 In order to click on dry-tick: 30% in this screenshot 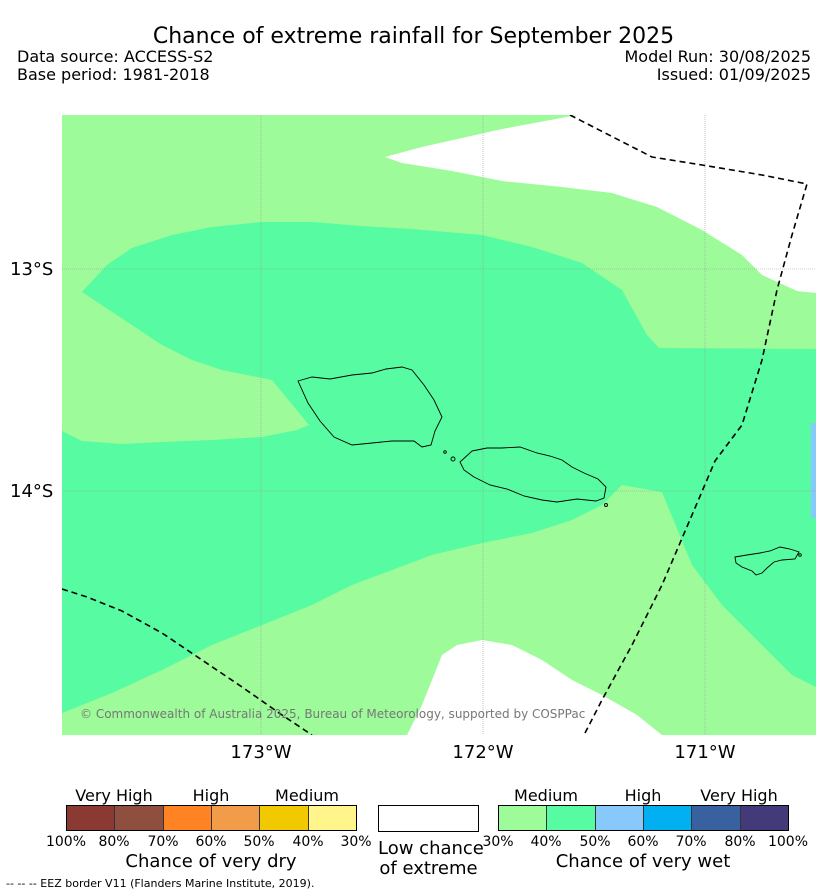, I will do `click(356, 842)`.